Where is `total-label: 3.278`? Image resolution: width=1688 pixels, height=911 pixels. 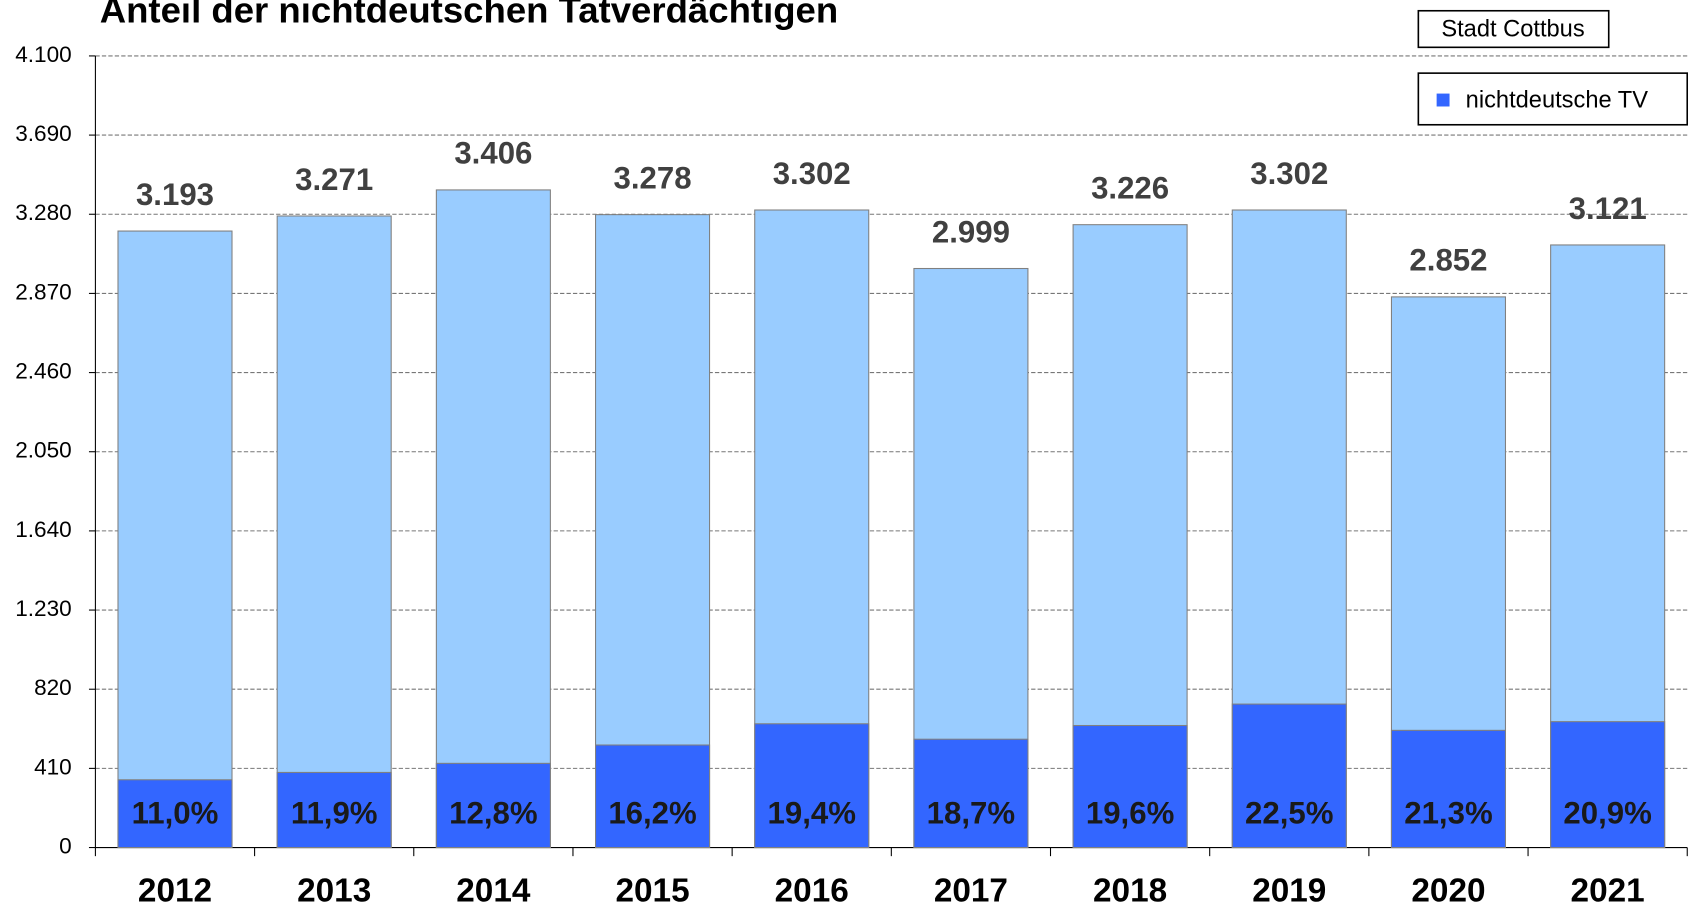
total-label: 3.278 is located at coordinates (653, 177).